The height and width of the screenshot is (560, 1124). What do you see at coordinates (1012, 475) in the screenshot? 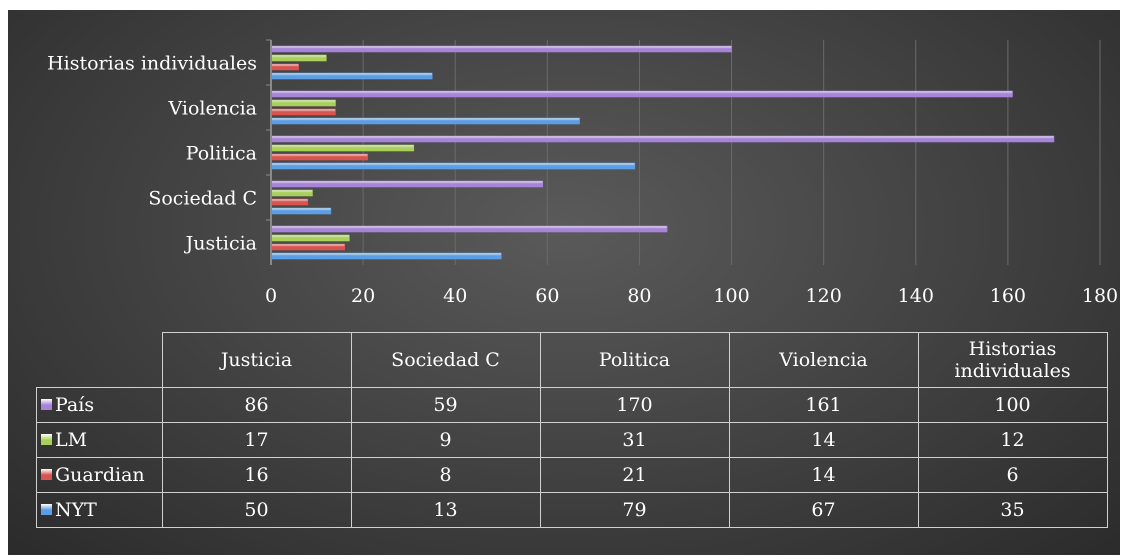
I see `table-cell: 6` at bounding box center [1012, 475].